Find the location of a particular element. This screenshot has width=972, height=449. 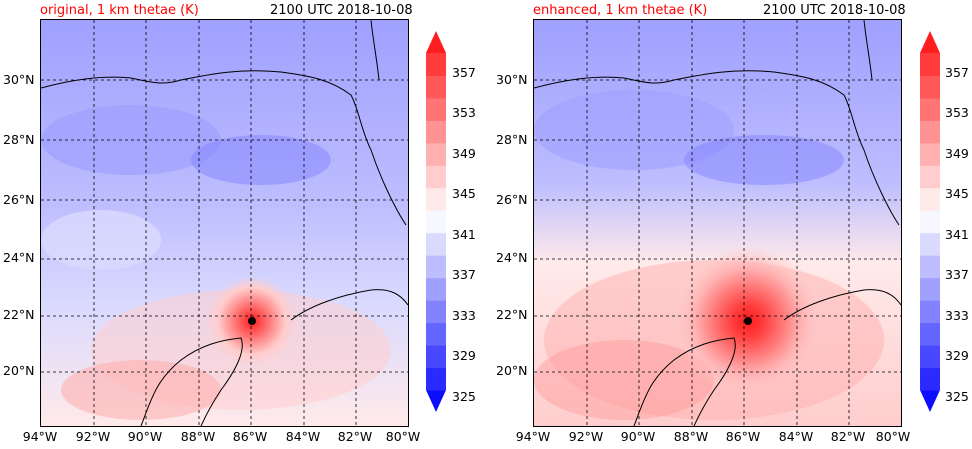

panel-title: original, 1 km thetae (K) is located at coordinates (119, 10).